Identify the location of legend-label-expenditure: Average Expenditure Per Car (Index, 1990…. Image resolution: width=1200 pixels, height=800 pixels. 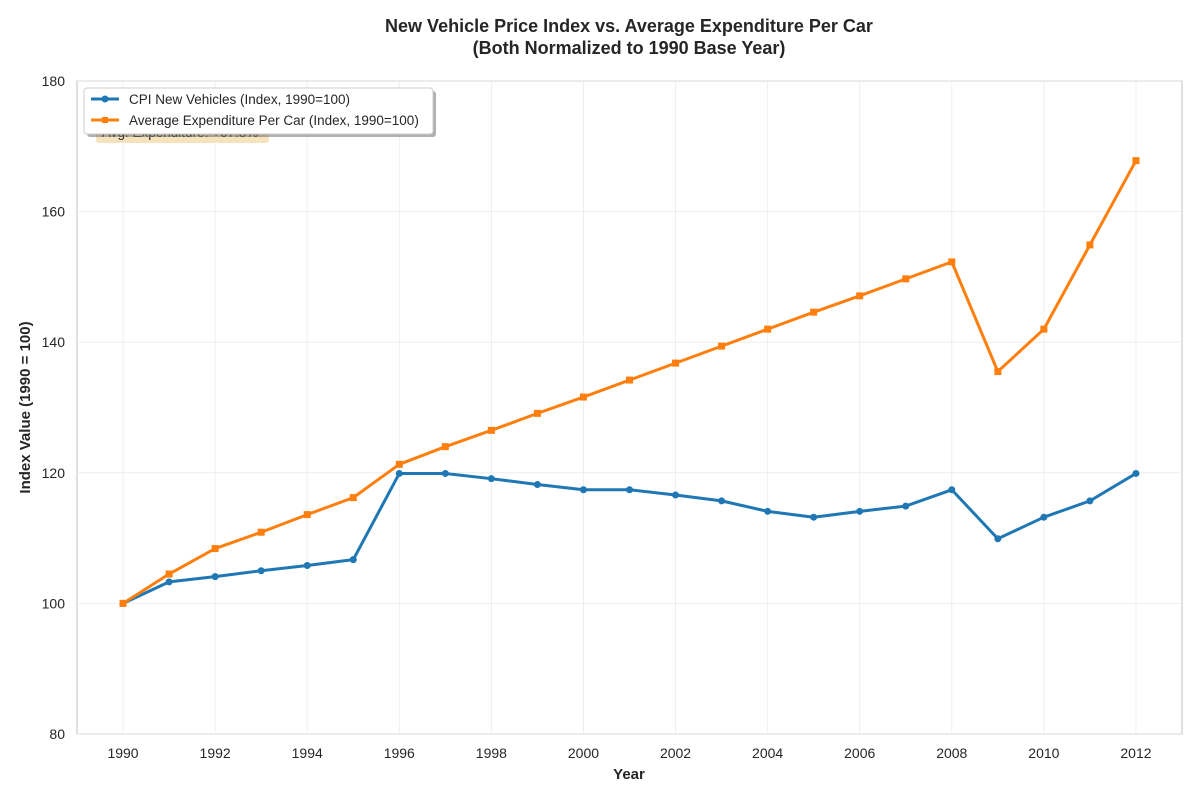
(274, 120).